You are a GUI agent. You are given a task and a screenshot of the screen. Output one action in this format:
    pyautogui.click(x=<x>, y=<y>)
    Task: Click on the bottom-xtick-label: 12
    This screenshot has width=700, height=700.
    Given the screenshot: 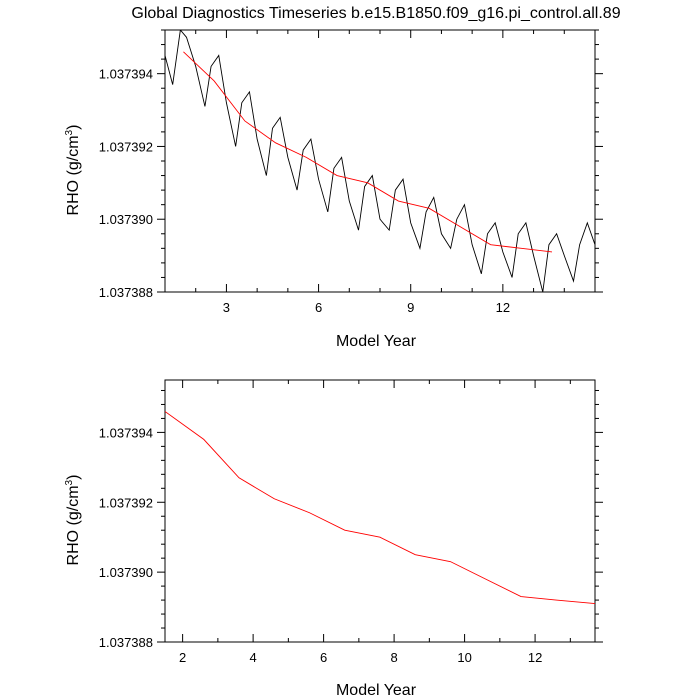 What is the action you would take?
    pyautogui.click(x=535, y=657)
    